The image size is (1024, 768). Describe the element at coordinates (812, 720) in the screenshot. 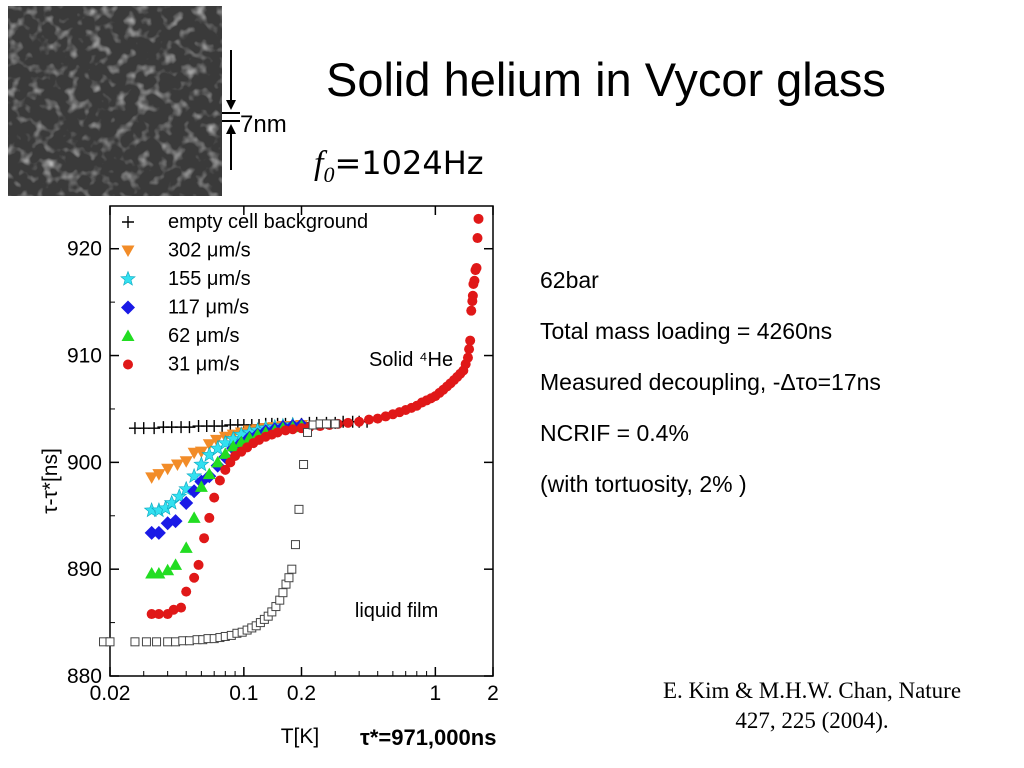

I see `citation-line-2: 427, 225 (2004).` at that location.